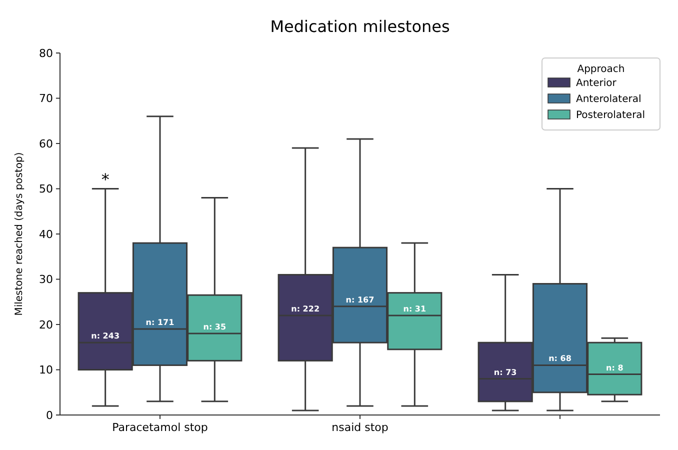 The height and width of the screenshot is (450, 678). What do you see at coordinates (46, 143) in the screenshot?
I see `y-tick-label: 60` at bounding box center [46, 143].